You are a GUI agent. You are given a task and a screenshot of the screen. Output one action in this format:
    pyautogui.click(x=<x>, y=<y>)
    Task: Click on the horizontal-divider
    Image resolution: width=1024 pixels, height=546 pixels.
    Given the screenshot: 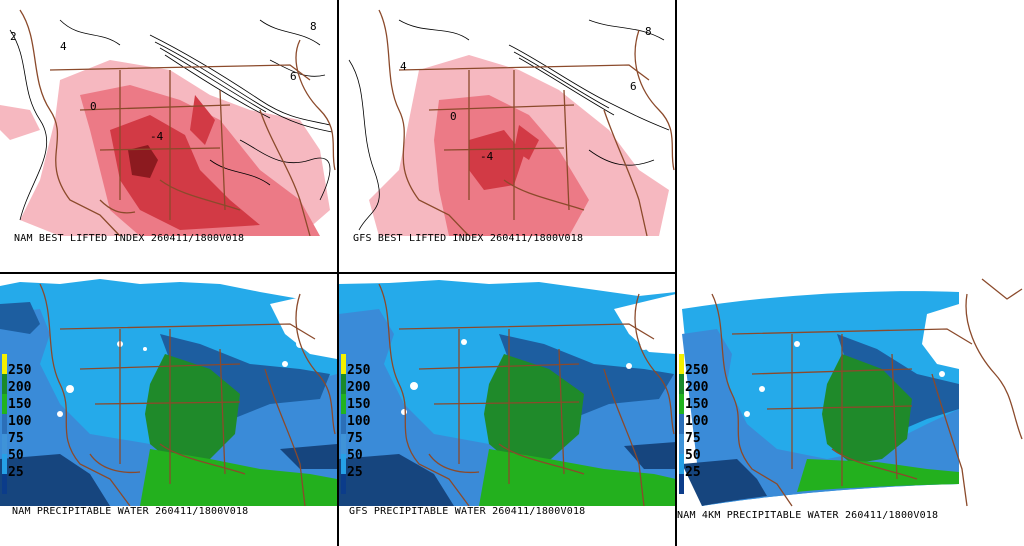 What is the action you would take?
    pyautogui.click(x=338, y=273)
    